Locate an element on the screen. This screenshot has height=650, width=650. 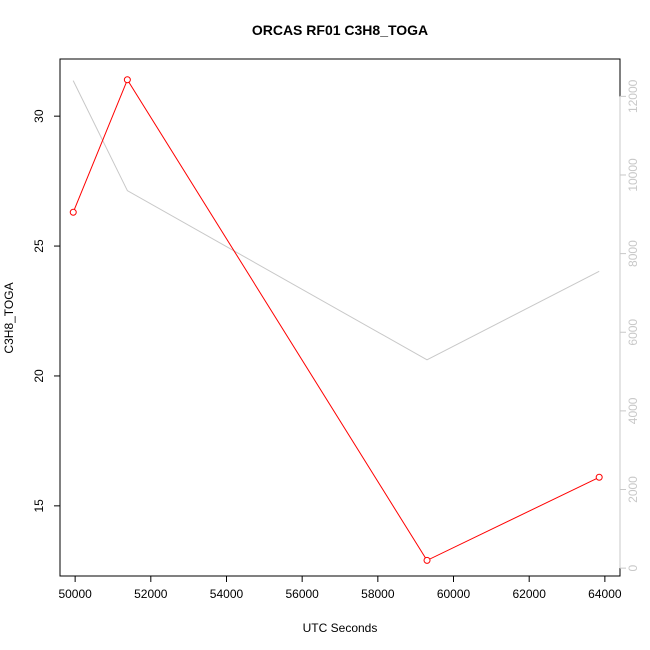
x-tick-label: 56000 is located at coordinates (302, 594).